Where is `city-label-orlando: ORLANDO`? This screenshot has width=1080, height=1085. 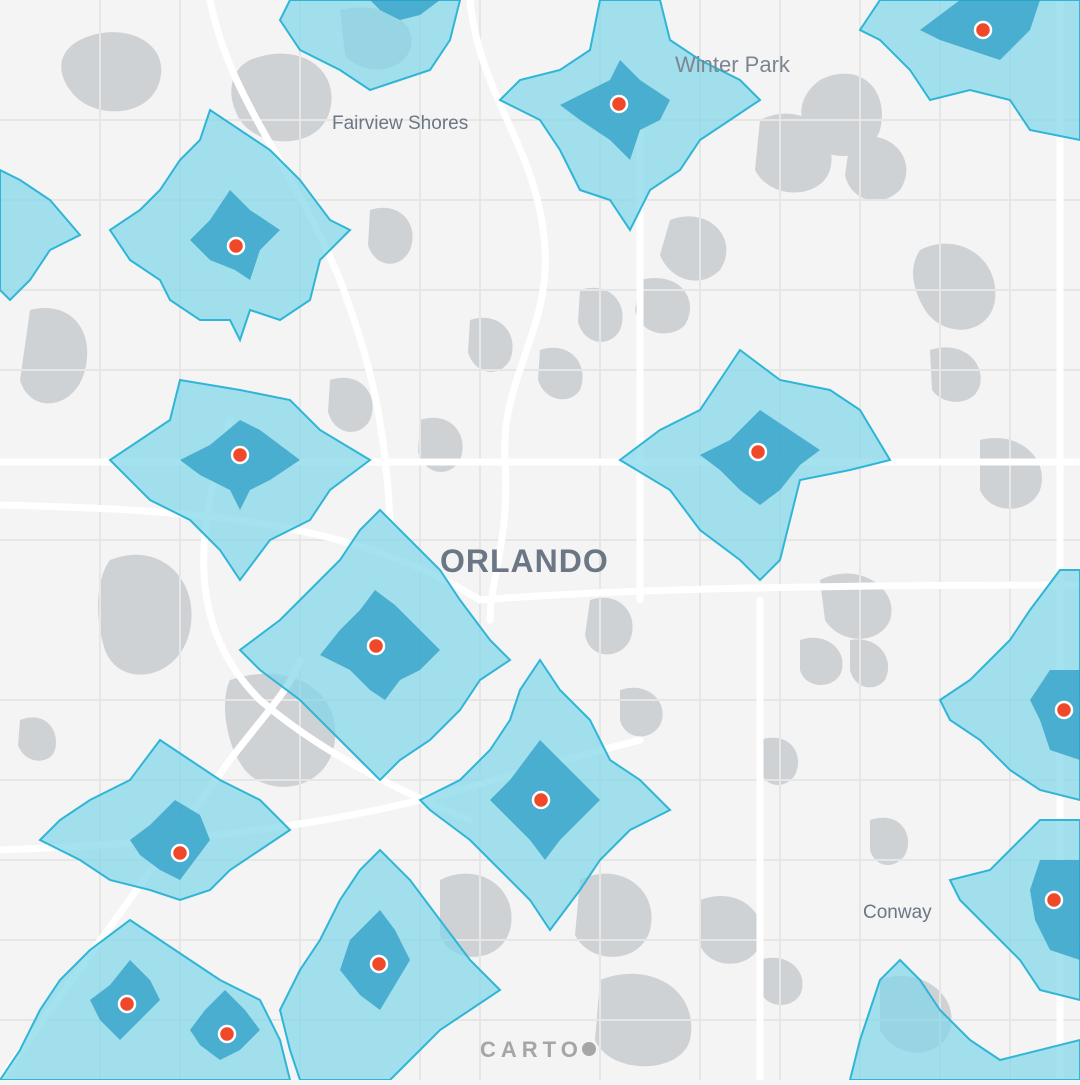
city-label-orlando: ORLANDO is located at coordinates (524, 561).